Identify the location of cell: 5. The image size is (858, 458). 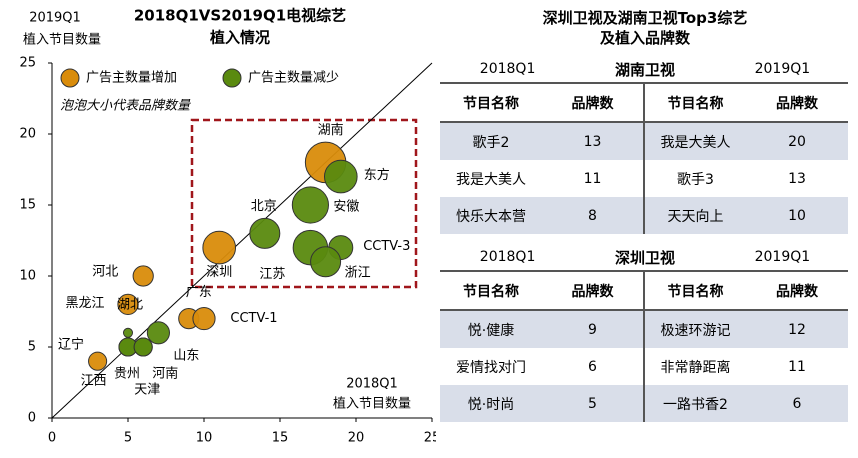
(593, 403).